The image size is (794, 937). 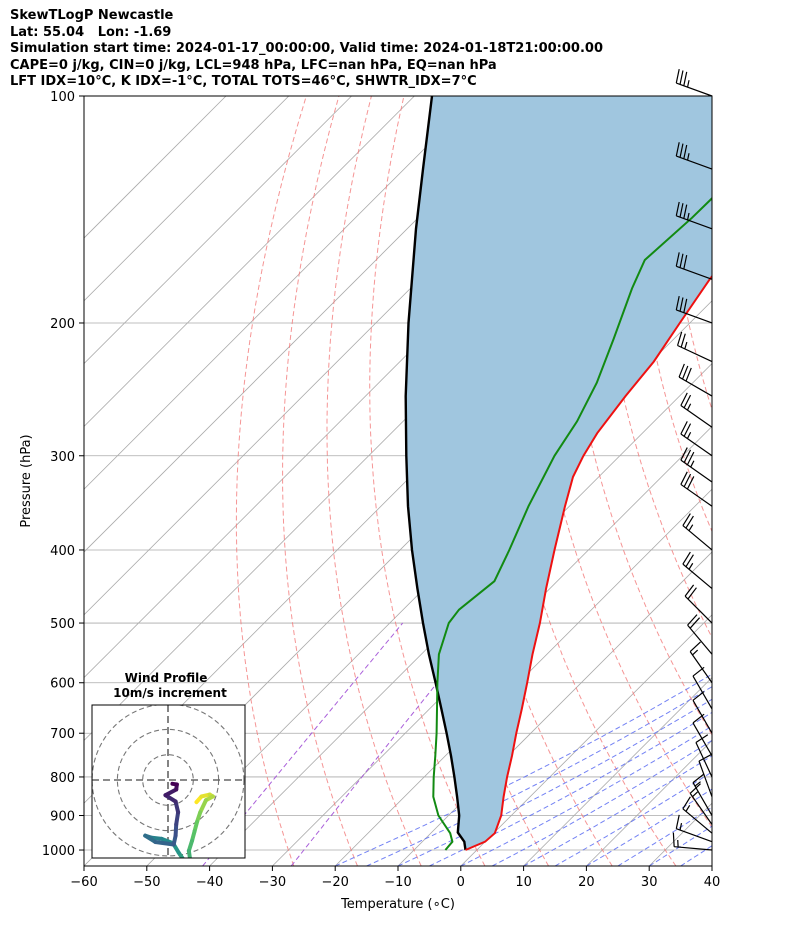 I want to click on mixing-ratio-line, so click(x=303, y=744).